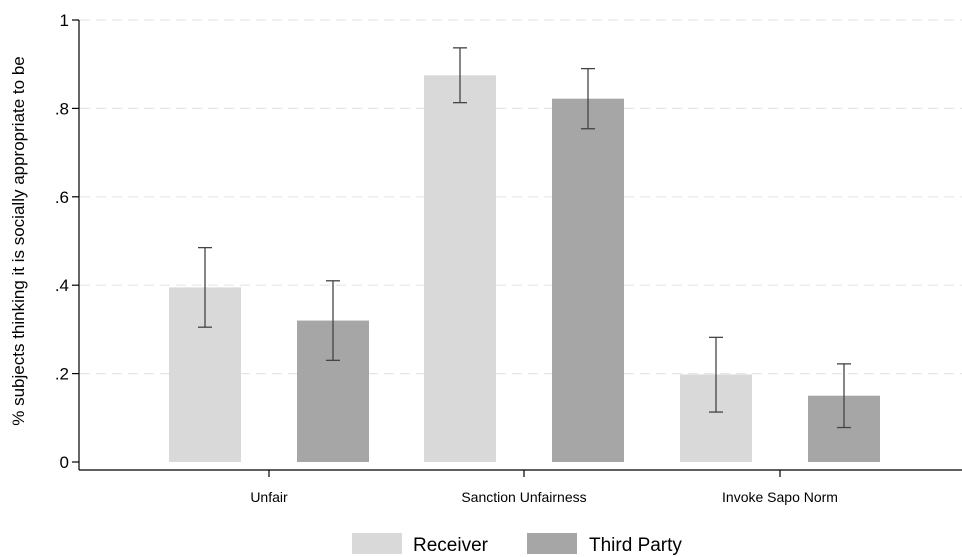 The height and width of the screenshot is (557, 962). I want to click on y-tick-label: .8, so click(62, 108).